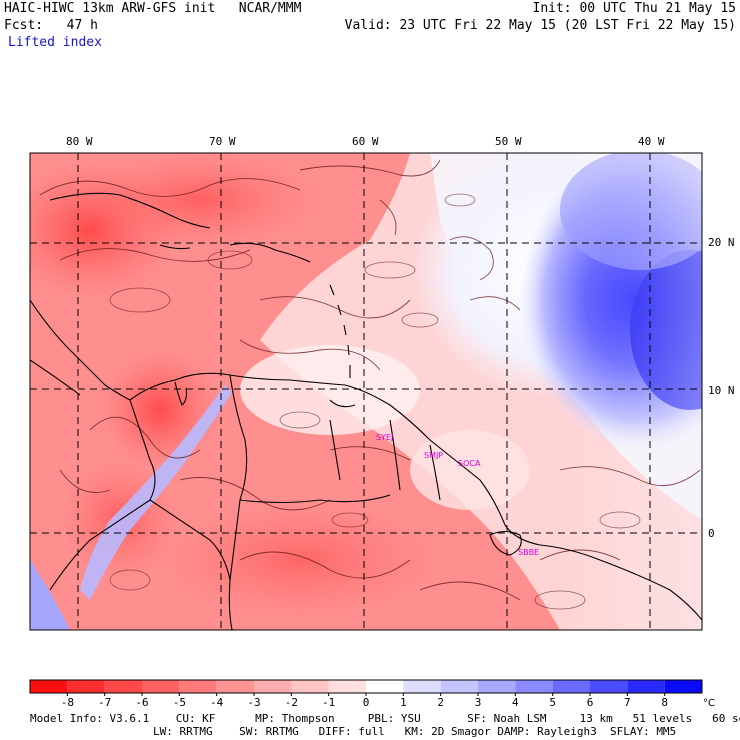 This screenshot has width=740, height=740. I want to click on colorbar-tick-label: 3, so click(478, 702).